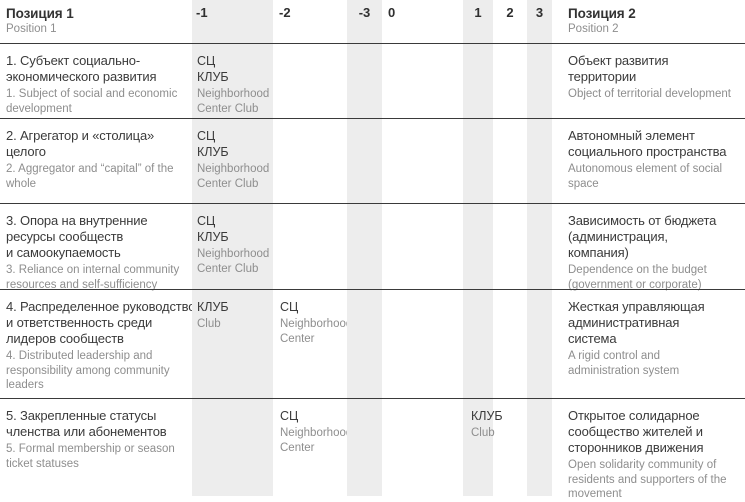 This screenshot has width=745, height=502. Describe the element at coordinates (213, 144) in the screenshot. I see `row-2-mark-ru: СЦ КЛУБ` at that location.